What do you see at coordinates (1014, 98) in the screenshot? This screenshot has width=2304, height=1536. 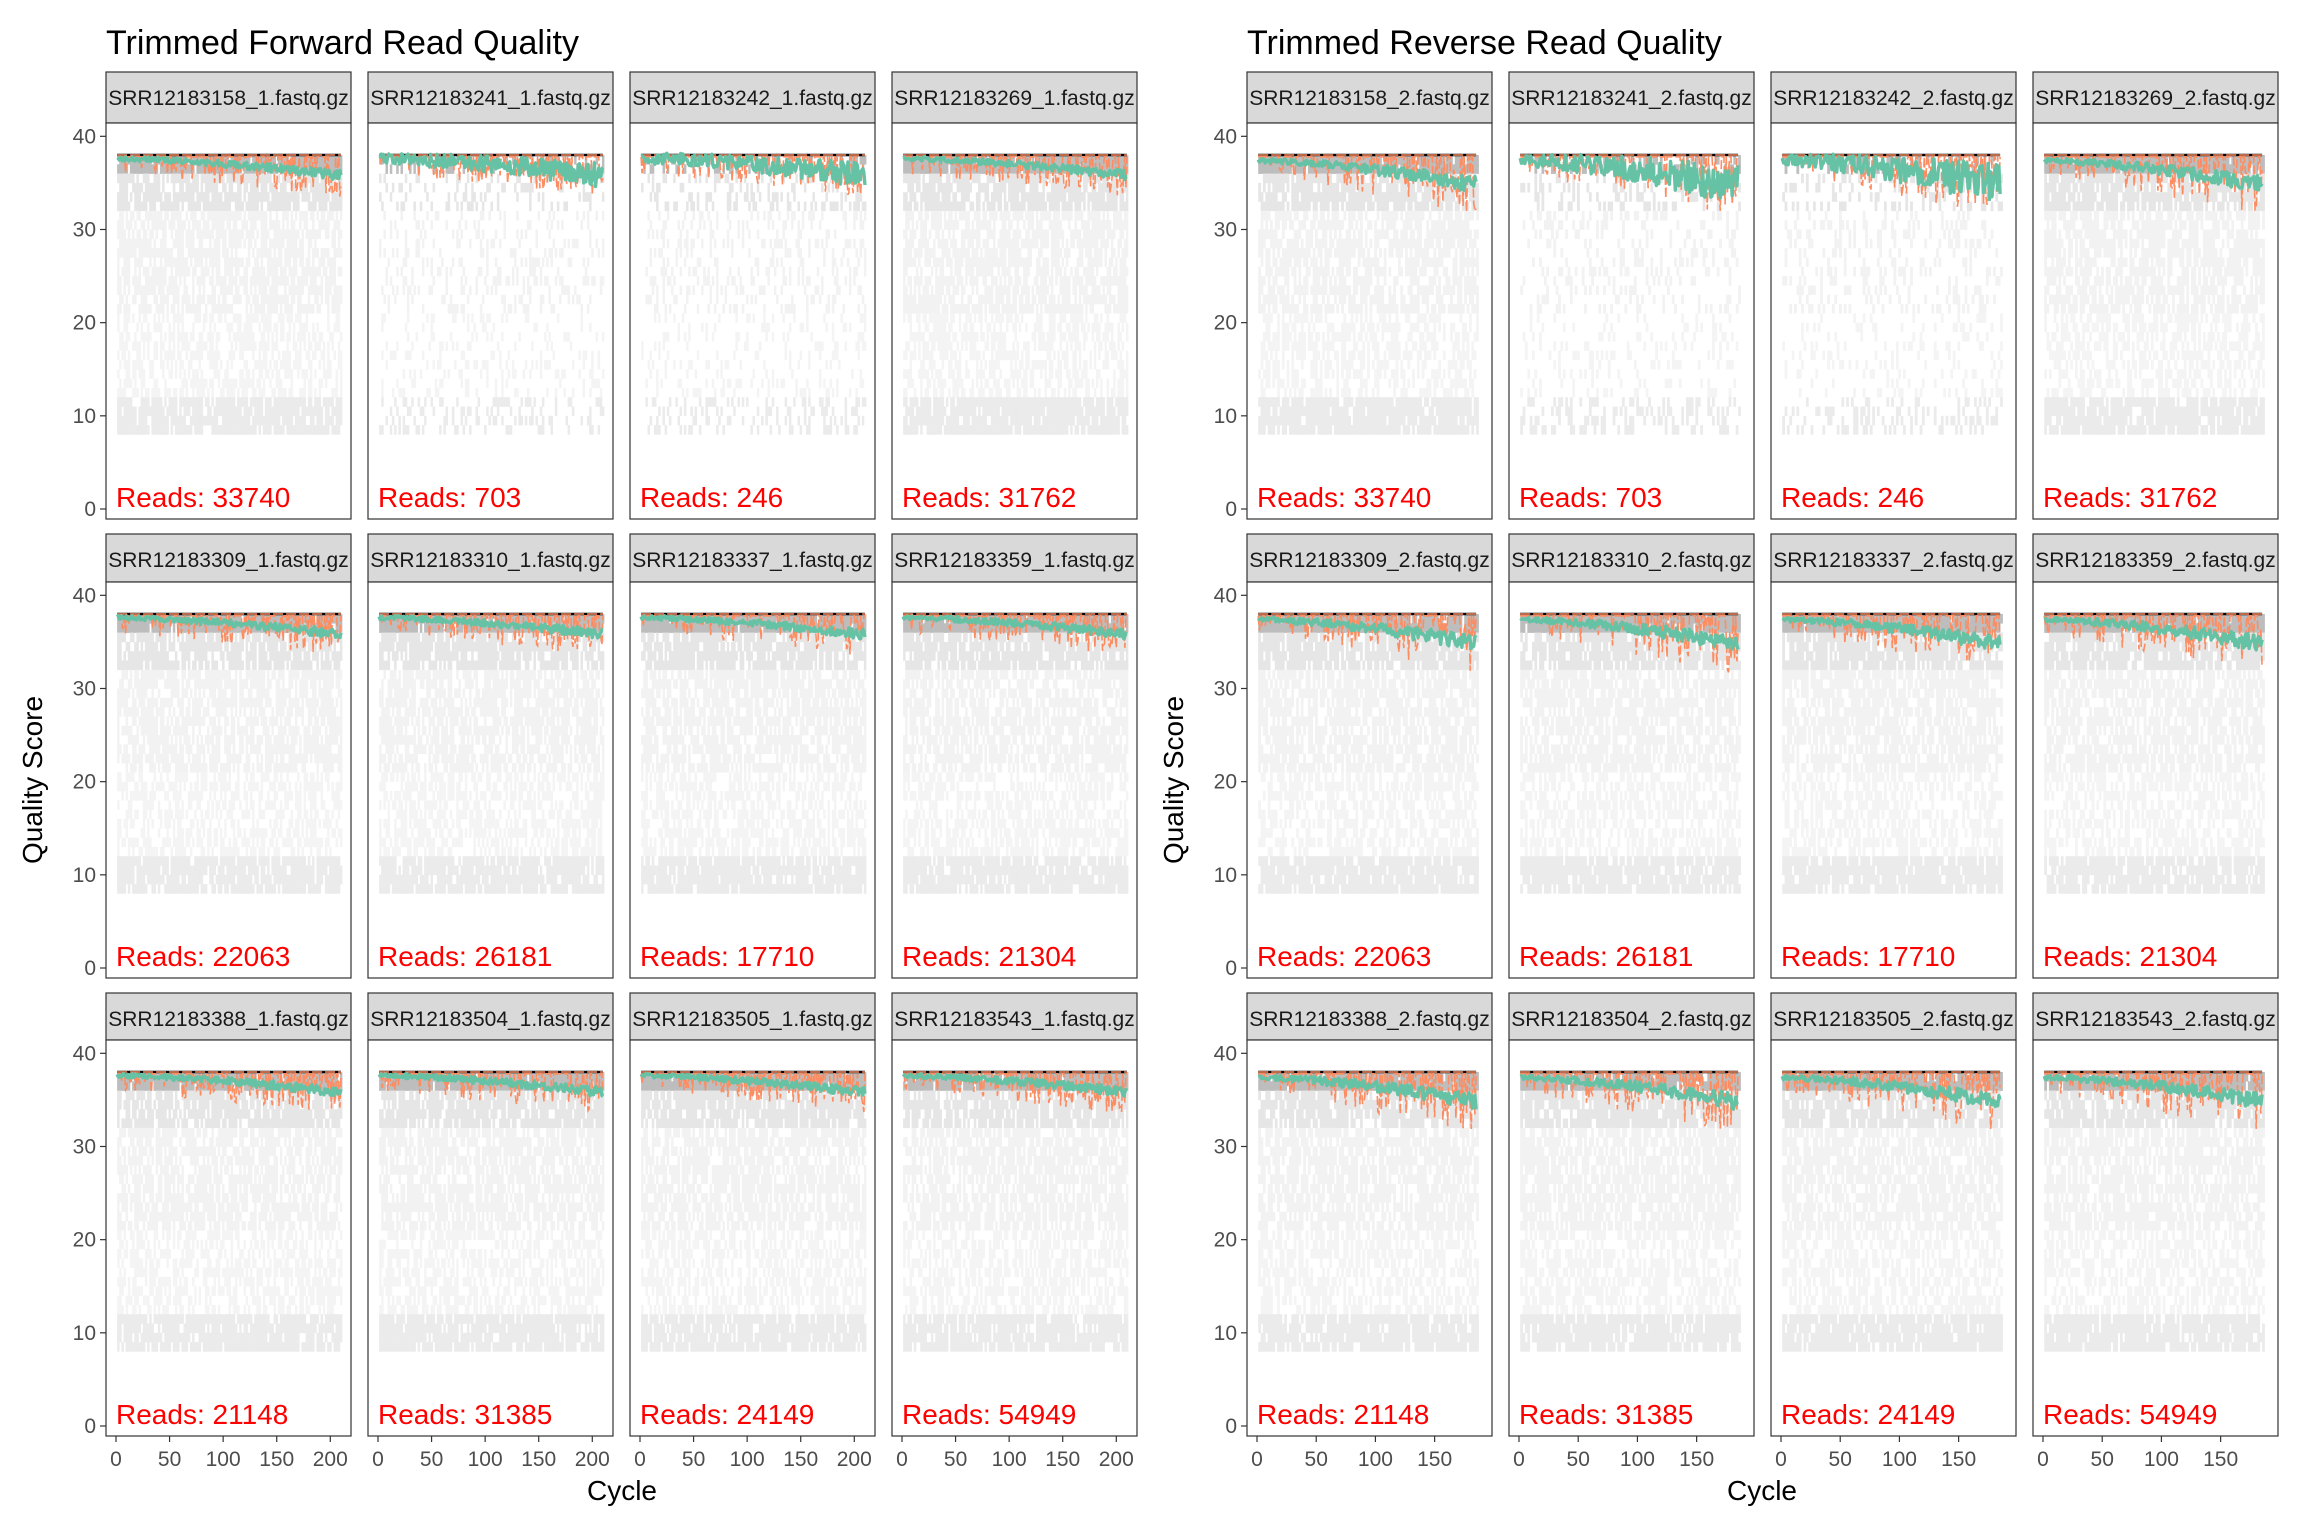 I see `facet-strip-label: SRR12183269_1.fastq.gz` at bounding box center [1014, 98].